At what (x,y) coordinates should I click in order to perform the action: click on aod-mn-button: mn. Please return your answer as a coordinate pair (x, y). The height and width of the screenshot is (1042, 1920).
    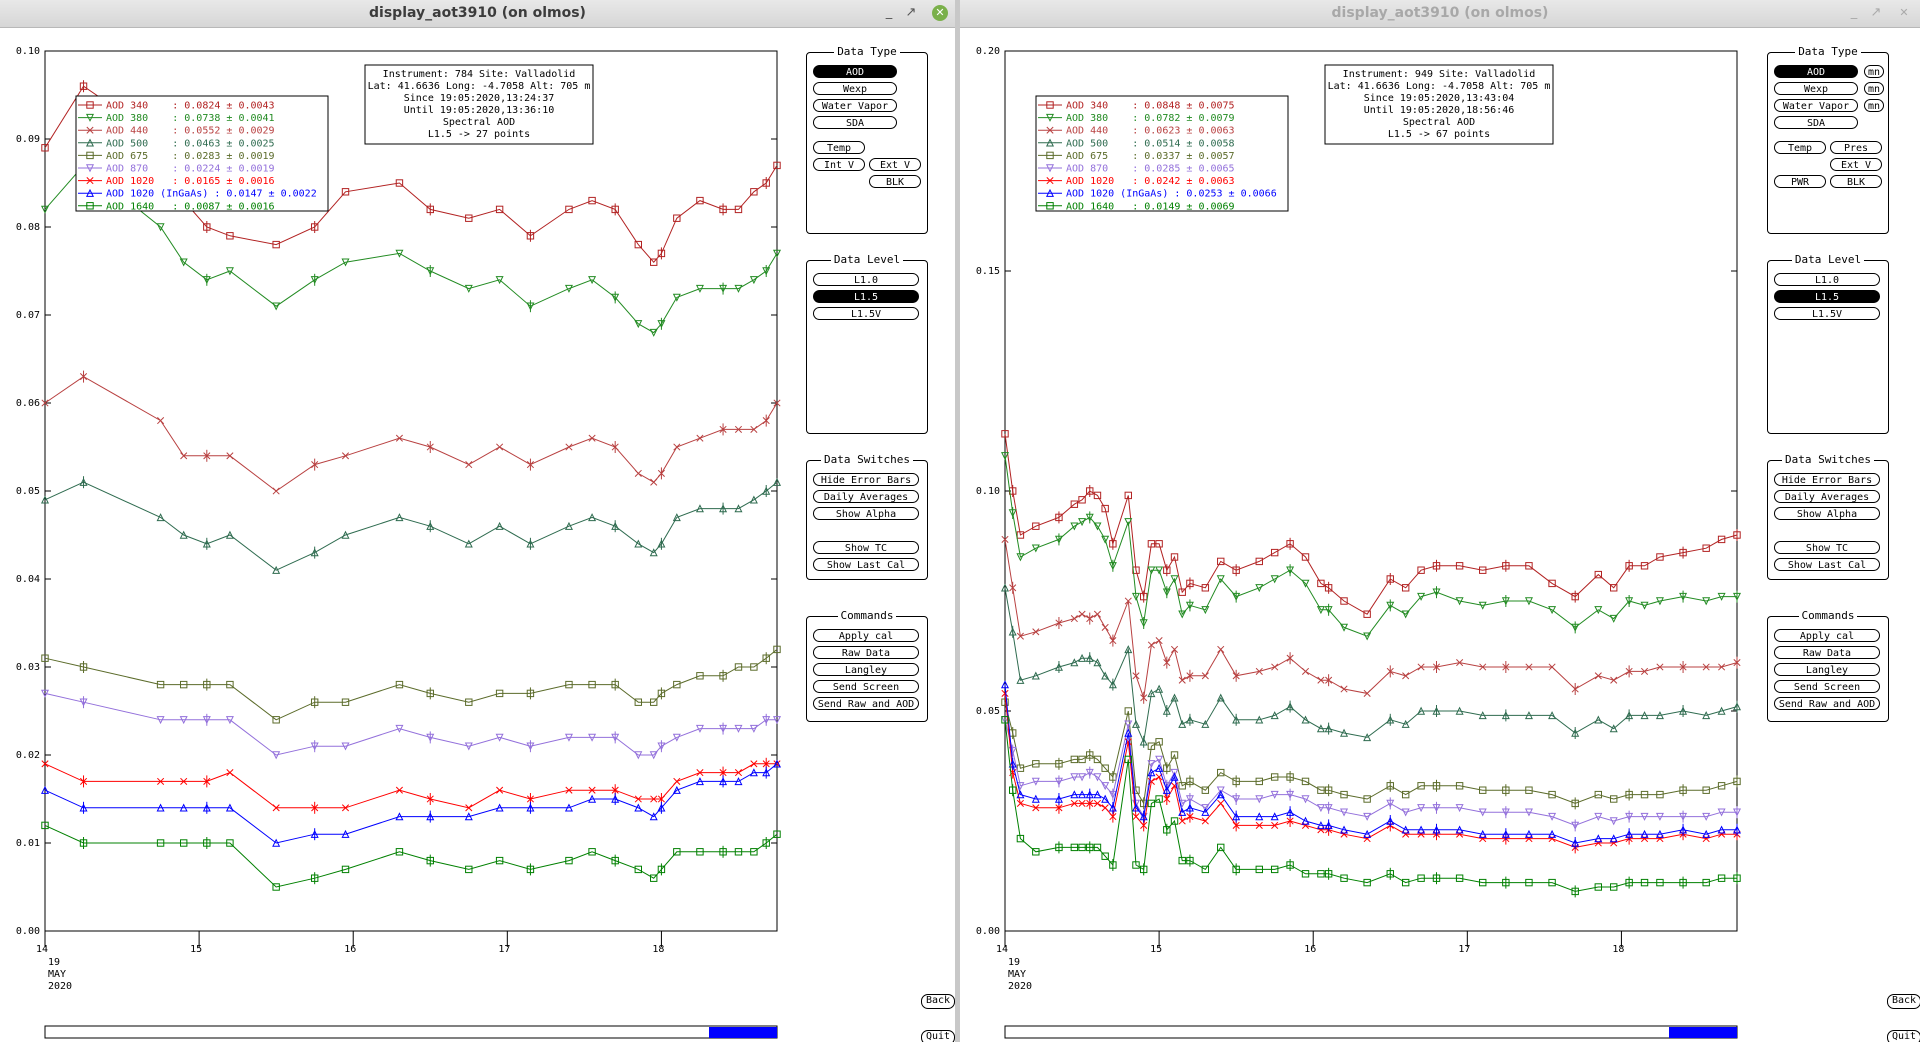
    Looking at the image, I should click on (1874, 71).